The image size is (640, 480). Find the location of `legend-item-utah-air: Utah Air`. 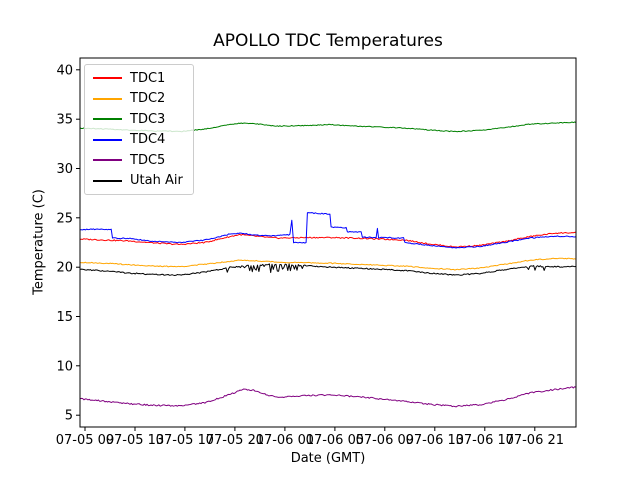

legend-item-utah-air: Utah Air is located at coordinates (139, 181).